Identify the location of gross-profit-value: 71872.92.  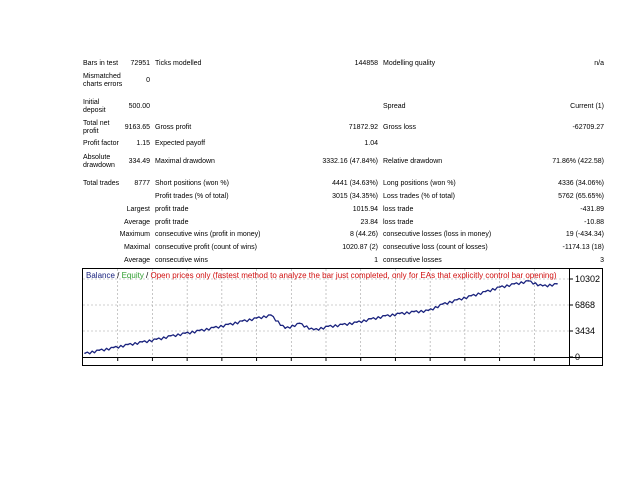
(363, 127).